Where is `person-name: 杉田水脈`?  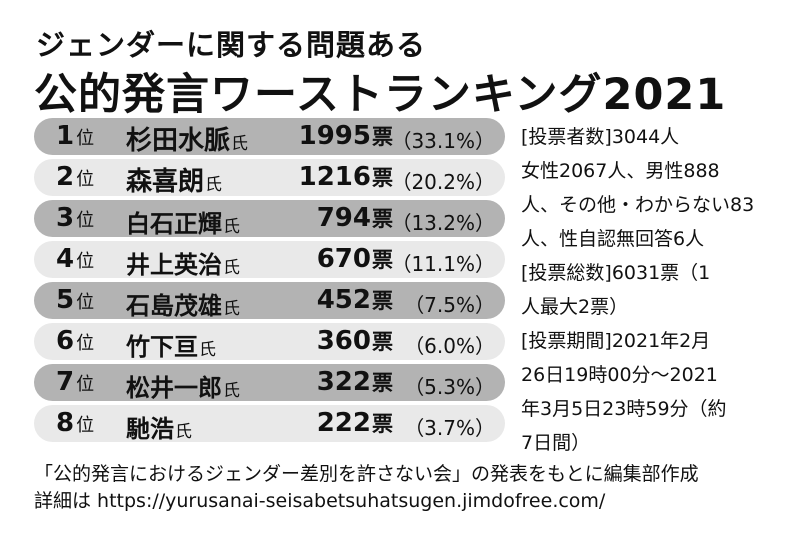 person-name: 杉田水脈 is located at coordinates (178, 141).